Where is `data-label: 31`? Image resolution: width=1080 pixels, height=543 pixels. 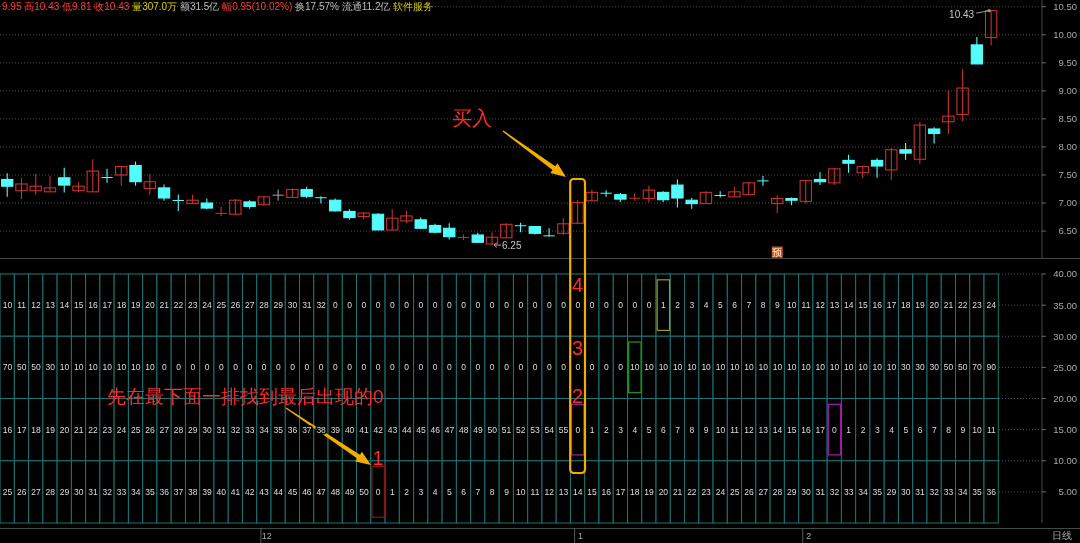 data-label: 31 is located at coordinates (221, 429).